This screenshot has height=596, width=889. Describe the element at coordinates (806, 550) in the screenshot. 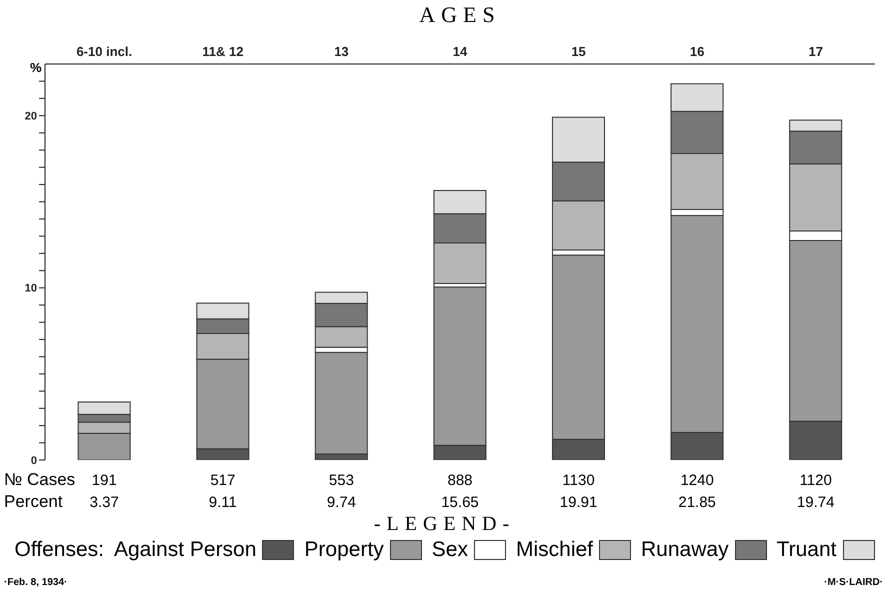

I see `legend-label: Truant` at that location.